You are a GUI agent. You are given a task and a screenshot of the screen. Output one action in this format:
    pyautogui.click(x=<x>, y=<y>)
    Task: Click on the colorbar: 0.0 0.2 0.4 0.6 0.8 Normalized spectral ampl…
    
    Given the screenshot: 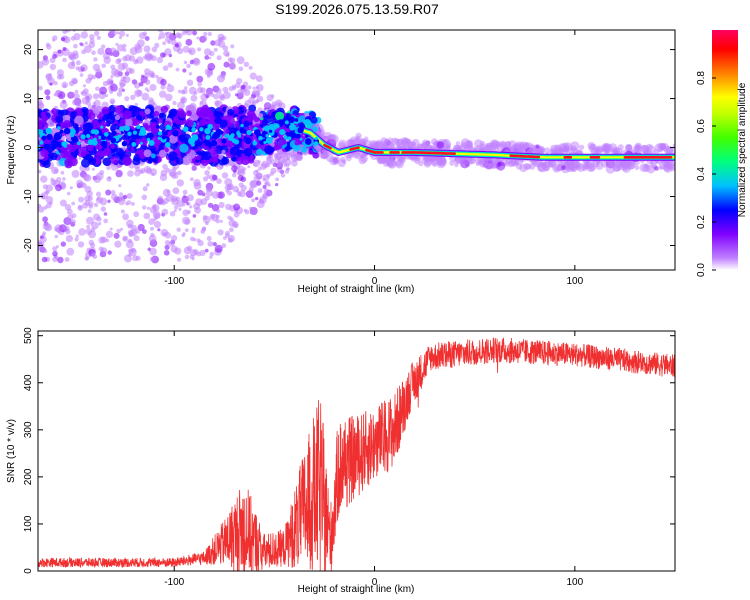 What is the action you would take?
    pyautogui.click(x=722, y=153)
    